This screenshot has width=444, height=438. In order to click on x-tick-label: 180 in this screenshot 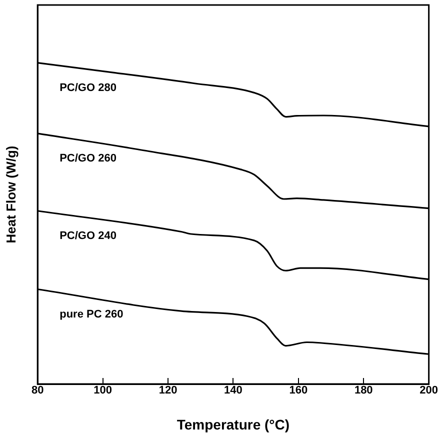, I will do `click(363, 390)`.